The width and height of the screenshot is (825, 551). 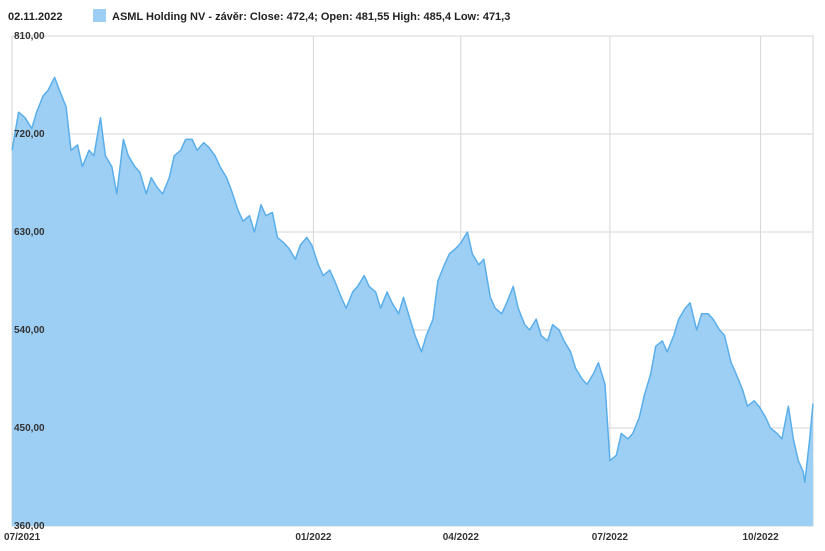 What do you see at coordinates (29, 330) in the screenshot?
I see `y-tick-label: 540,00` at bounding box center [29, 330].